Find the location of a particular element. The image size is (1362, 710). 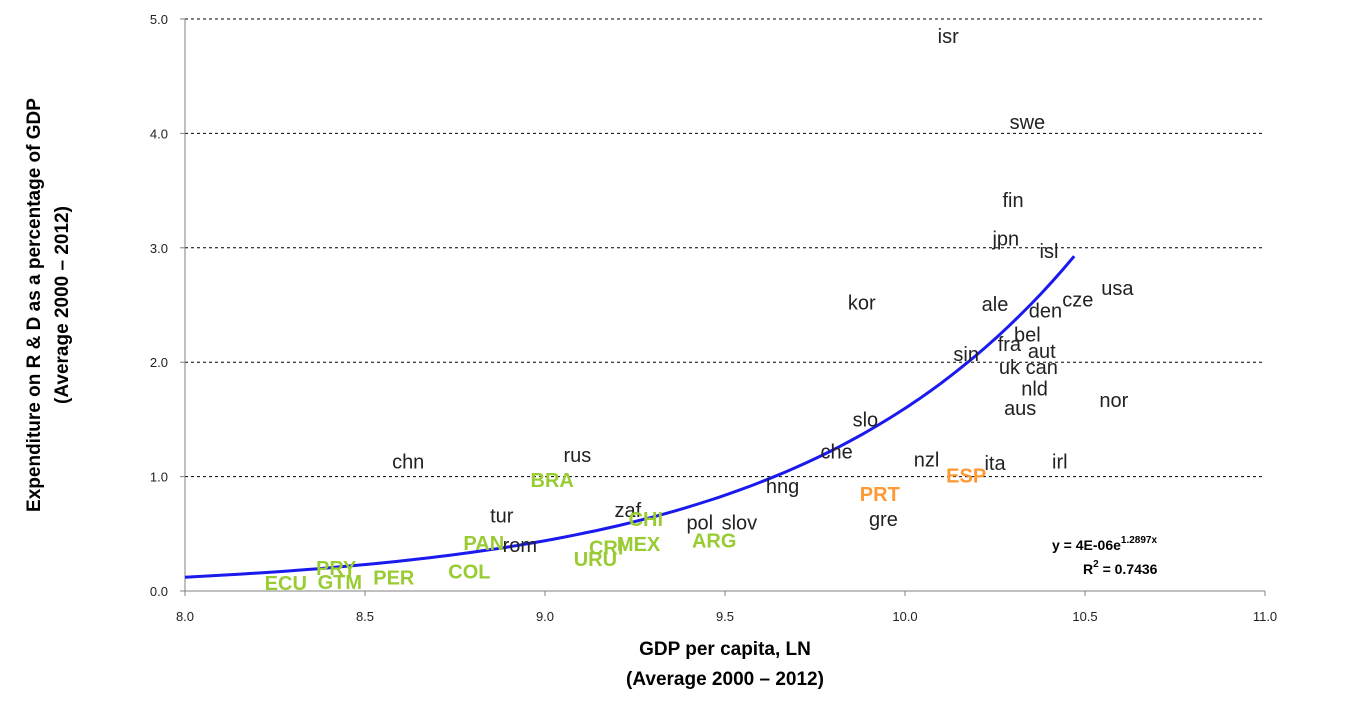

point-label: GTM is located at coordinates (340, 583).